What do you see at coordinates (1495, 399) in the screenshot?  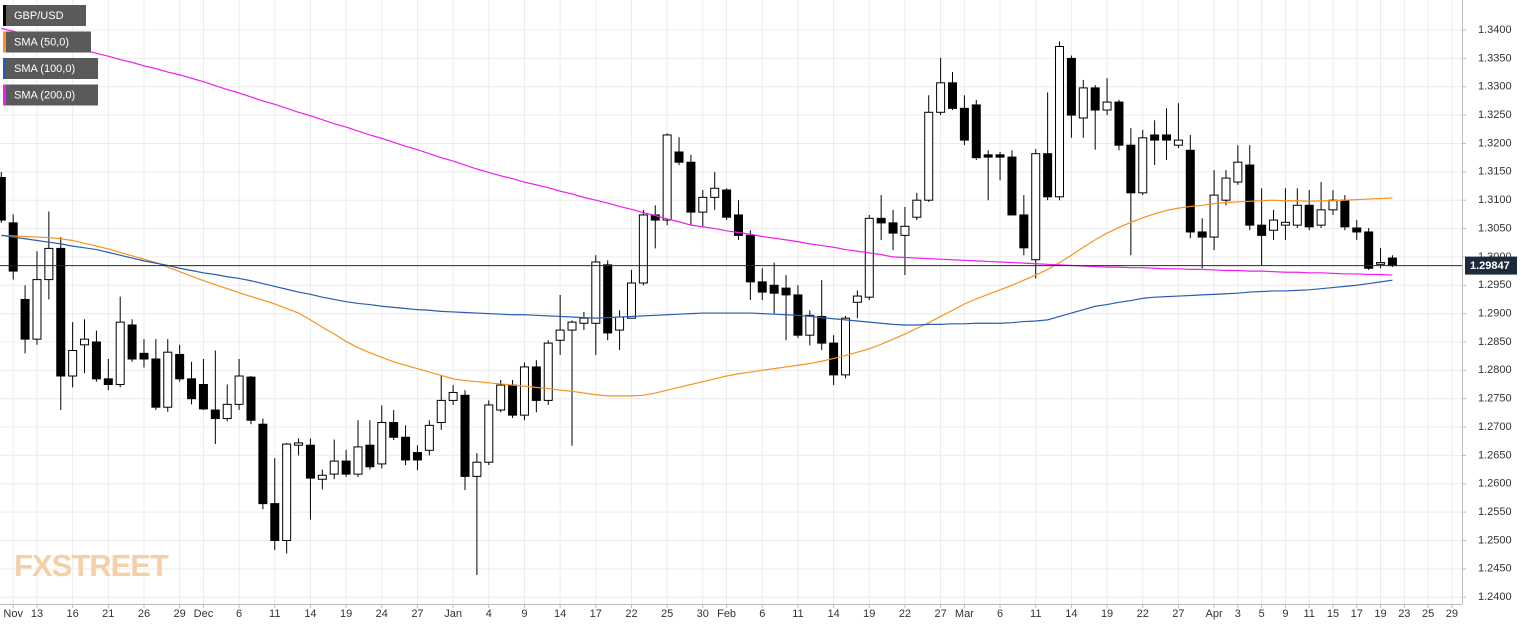 I see `y-tick-label: 1.2750` at bounding box center [1495, 399].